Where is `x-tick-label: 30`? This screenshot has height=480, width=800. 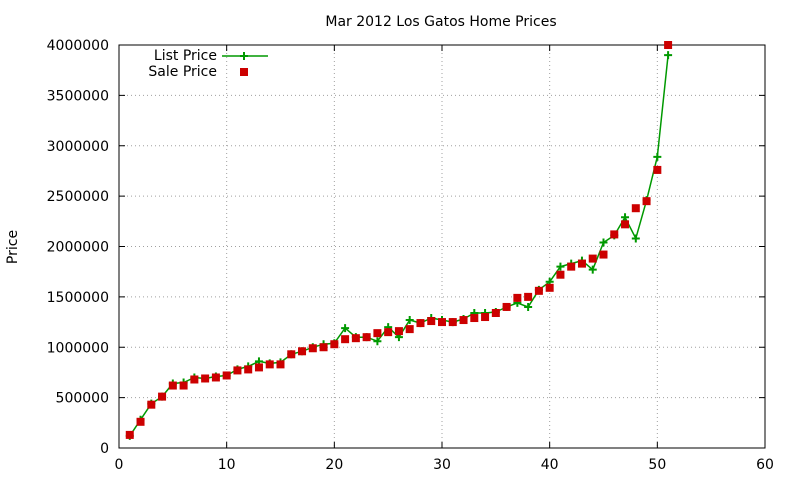 x-tick-label: 30 is located at coordinates (442, 465).